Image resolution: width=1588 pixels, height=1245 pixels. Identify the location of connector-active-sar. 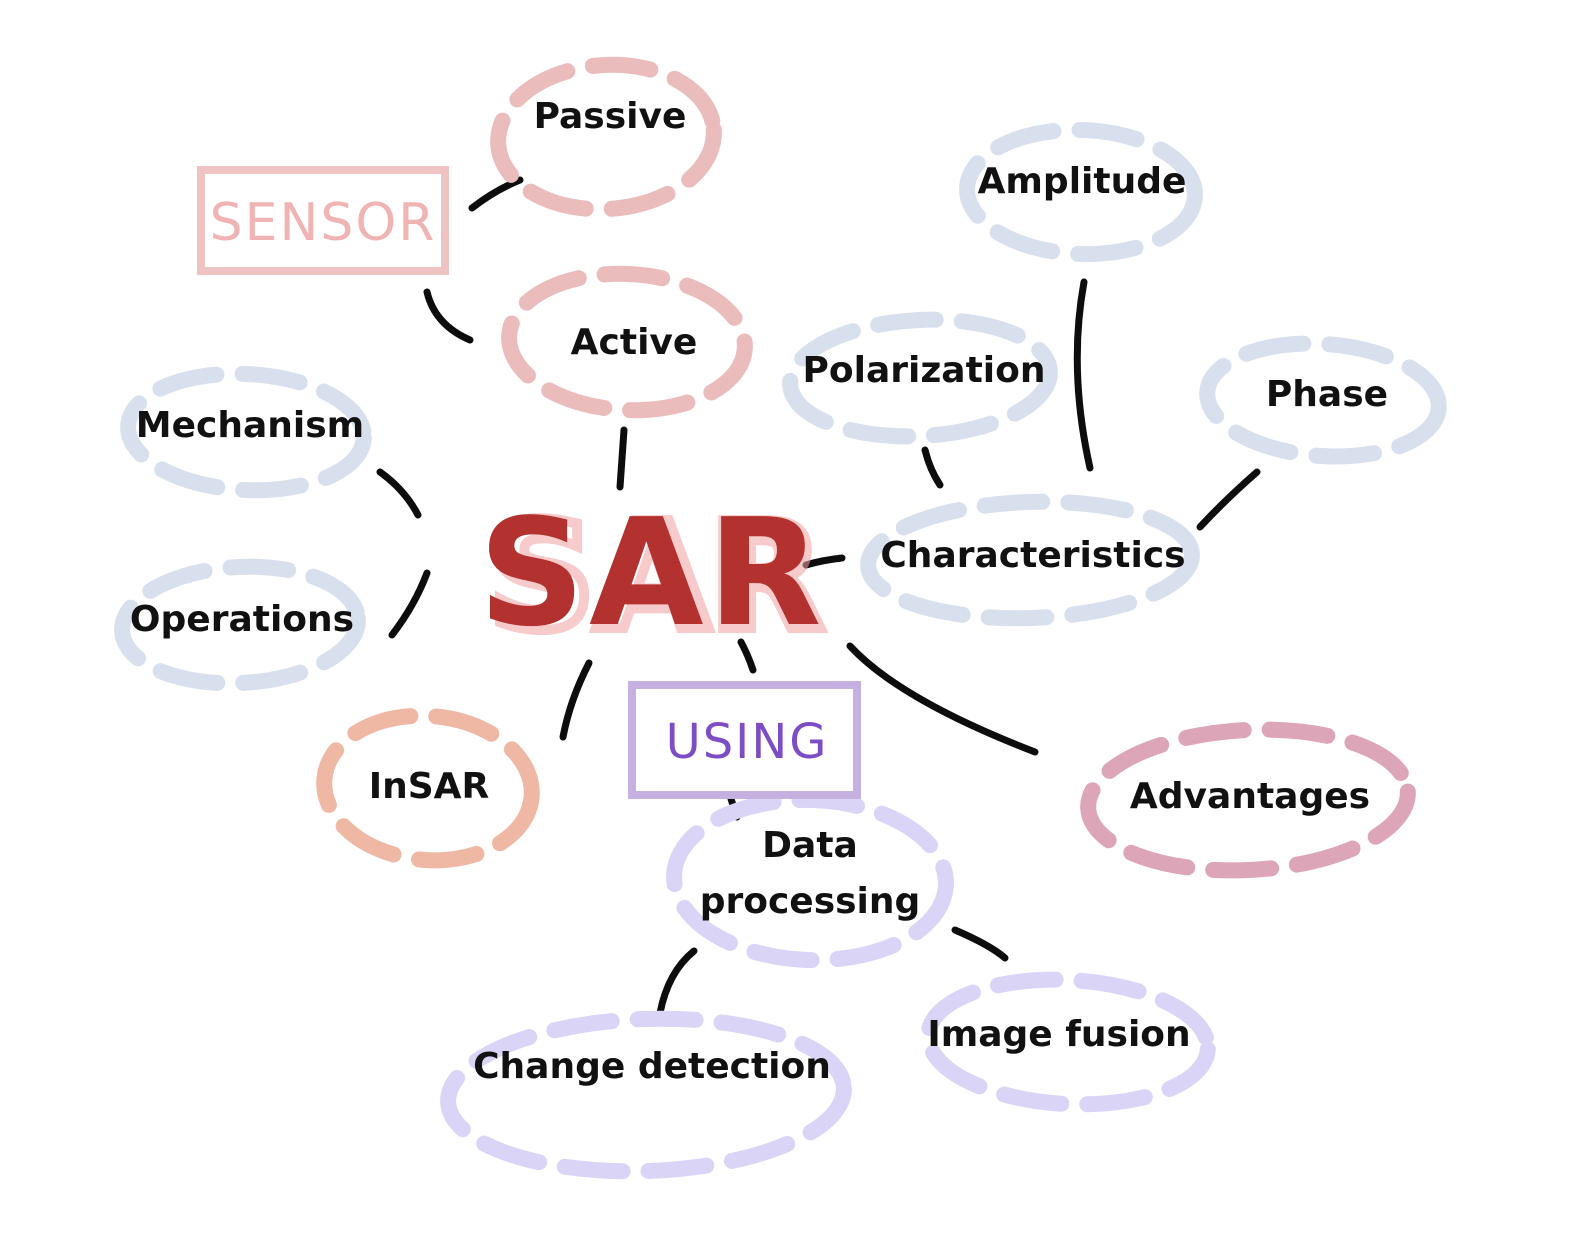
(622, 458).